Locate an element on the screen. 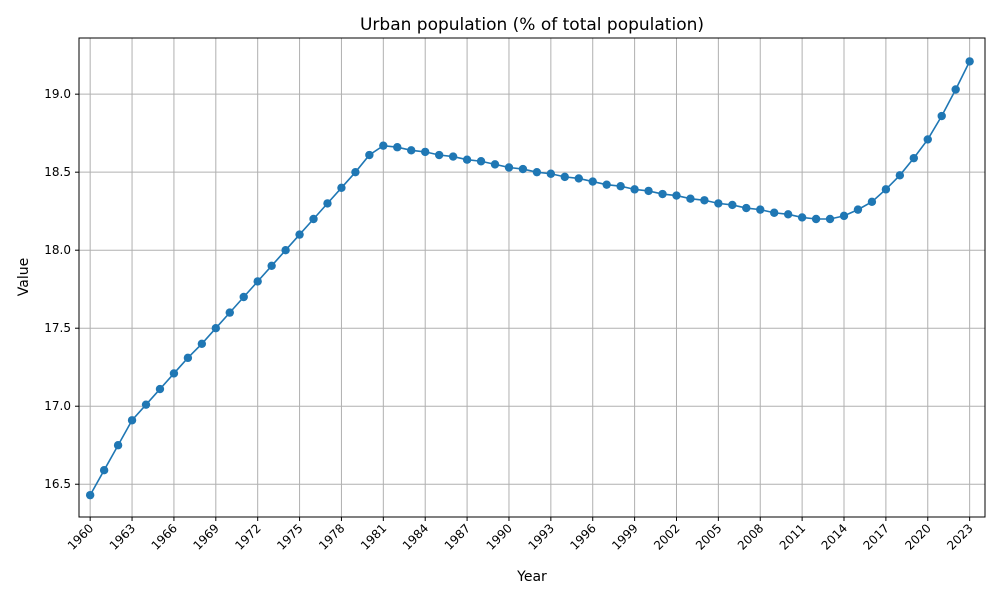 The image size is (1000, 600). x-tick-label: 1969 is located at coordinates (205, 536).